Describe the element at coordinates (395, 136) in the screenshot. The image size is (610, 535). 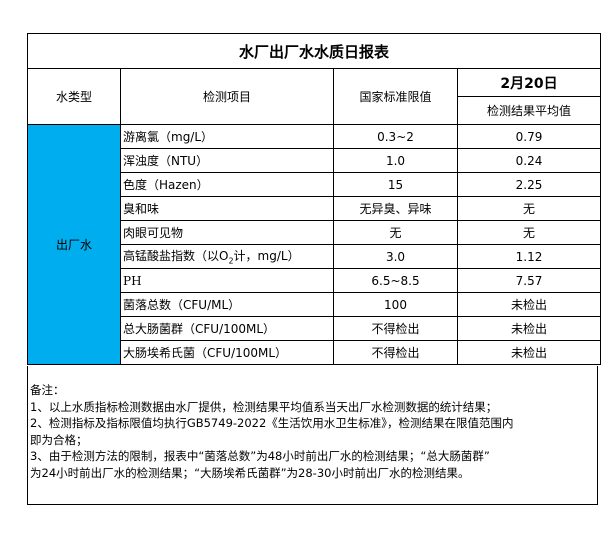
I see `standard-cell: 0.3~2` at that location.